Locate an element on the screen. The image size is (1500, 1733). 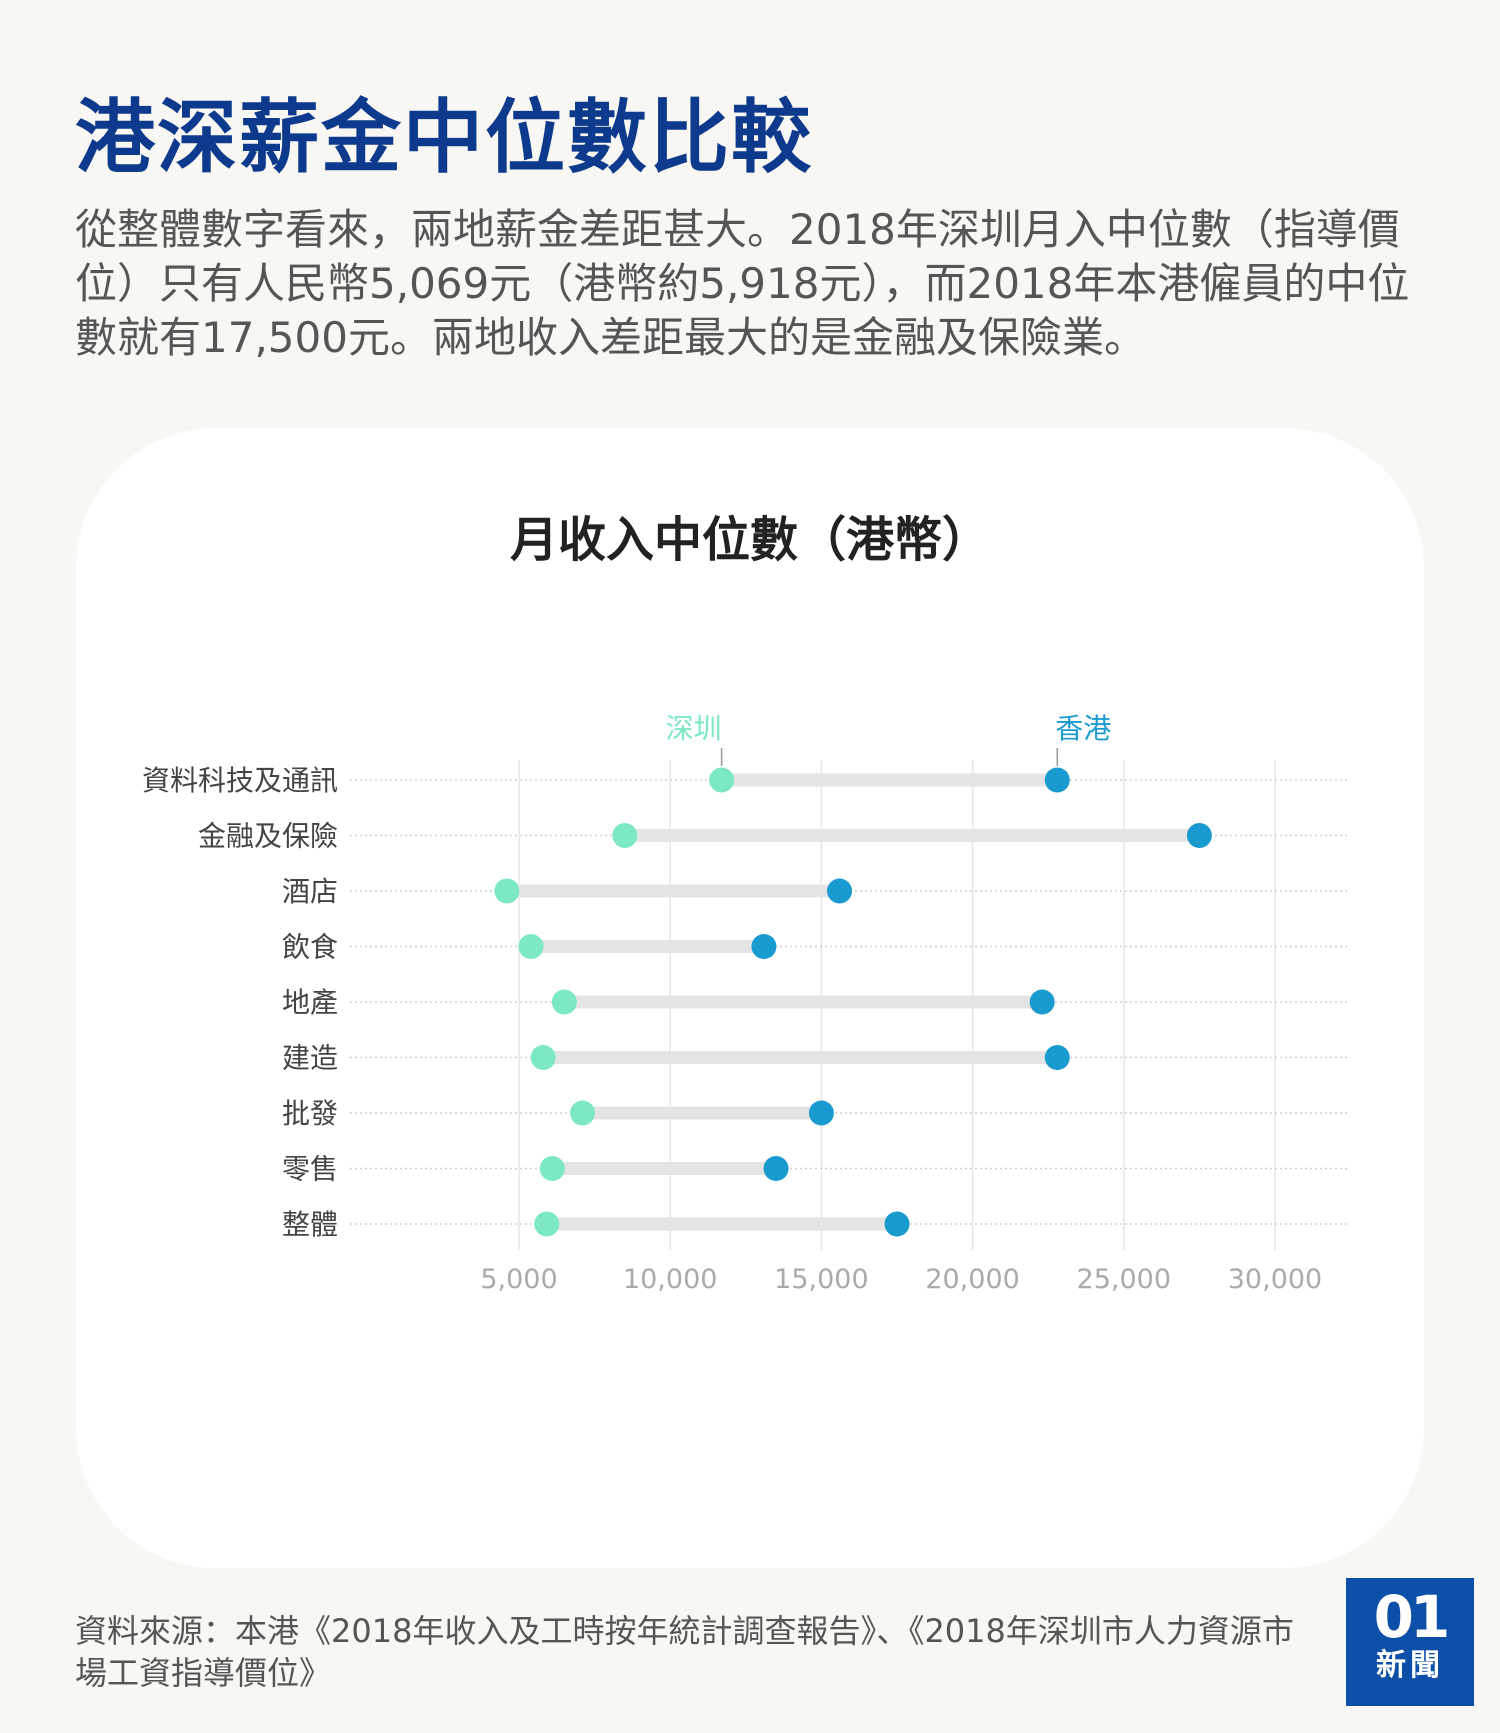
x-tick-label: 25,000 is located at coordinates (1124, 1279).